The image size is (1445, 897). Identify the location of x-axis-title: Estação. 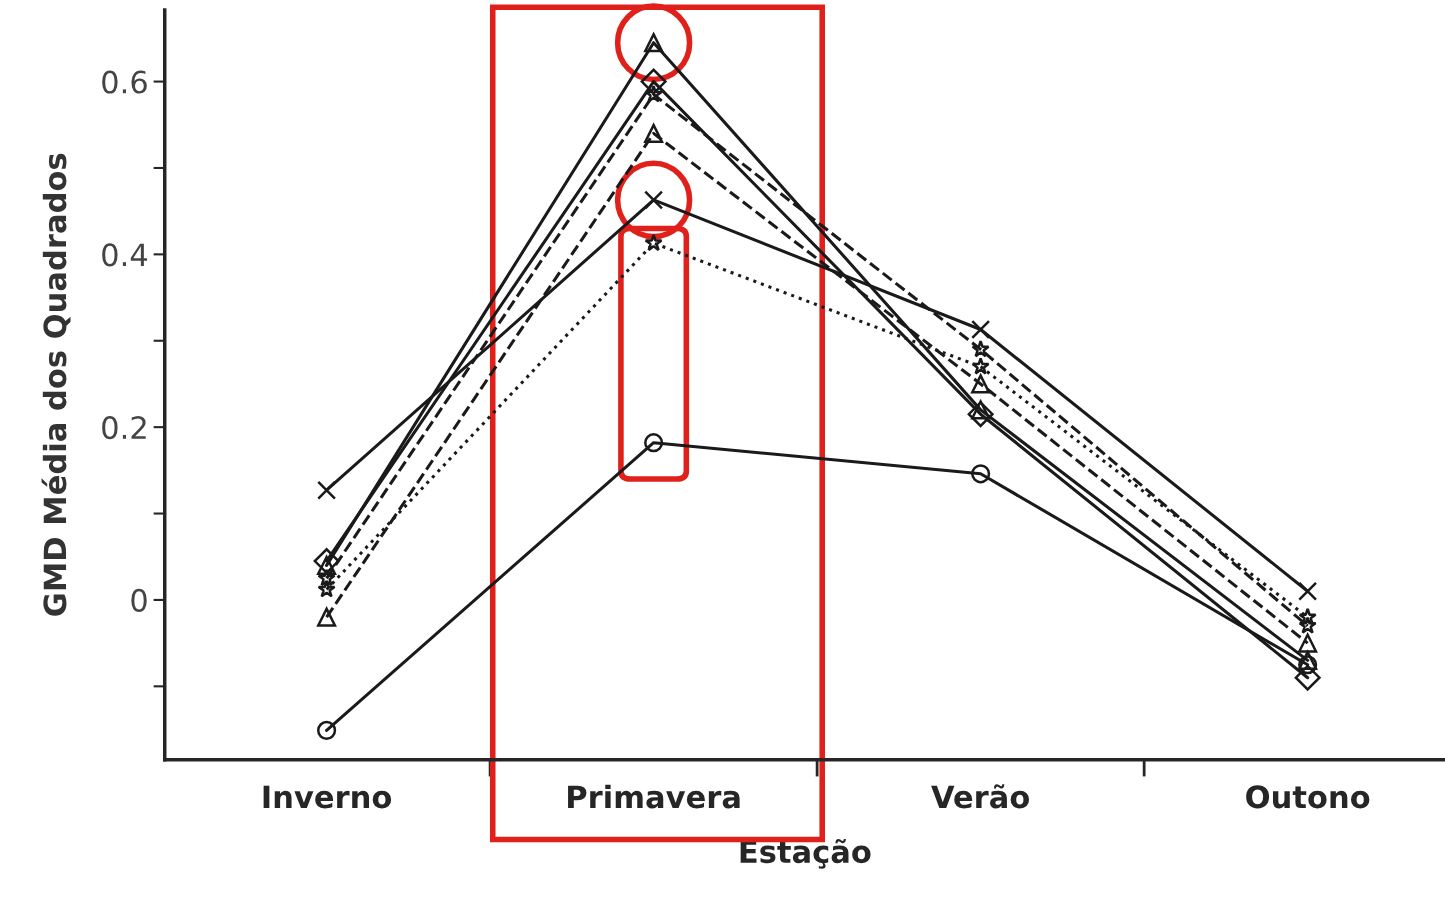
(805, 853).